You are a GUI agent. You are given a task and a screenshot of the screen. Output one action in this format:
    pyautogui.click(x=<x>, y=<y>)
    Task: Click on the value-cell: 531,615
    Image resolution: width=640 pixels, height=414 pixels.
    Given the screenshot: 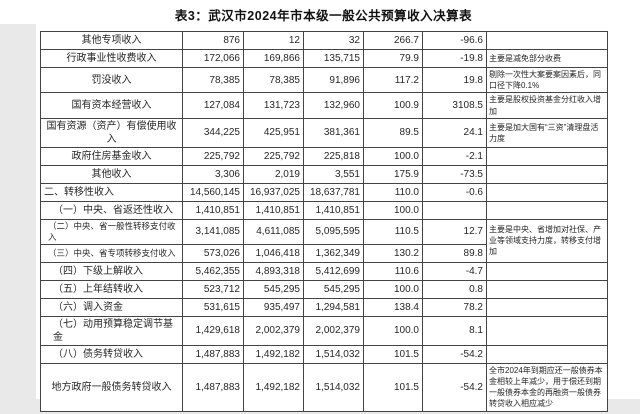 What is the action you would take?
    pyautogui.click(x=213, y=307)
    